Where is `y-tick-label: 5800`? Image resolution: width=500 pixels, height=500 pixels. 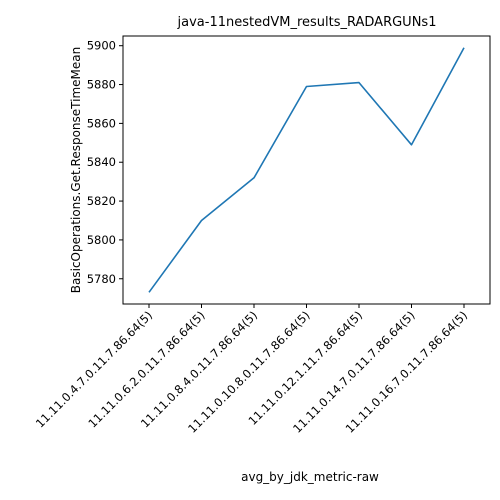 y-tick-label: 5800 is located at coordinates (101, 240).